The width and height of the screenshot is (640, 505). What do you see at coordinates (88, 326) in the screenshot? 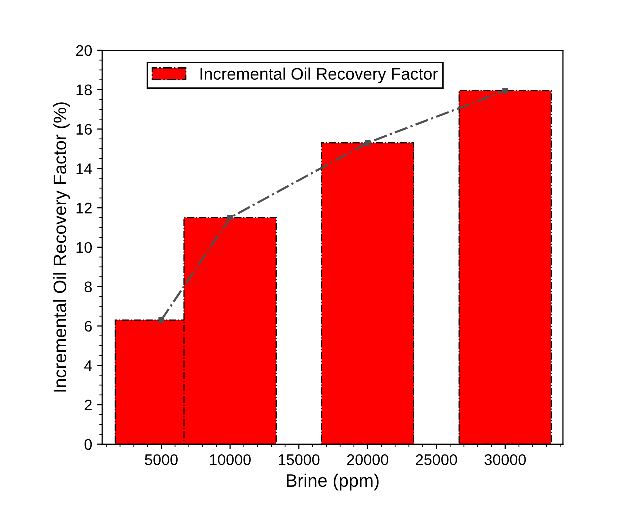
I see `y-tick-label: 6` at bounding box center [88, 326].